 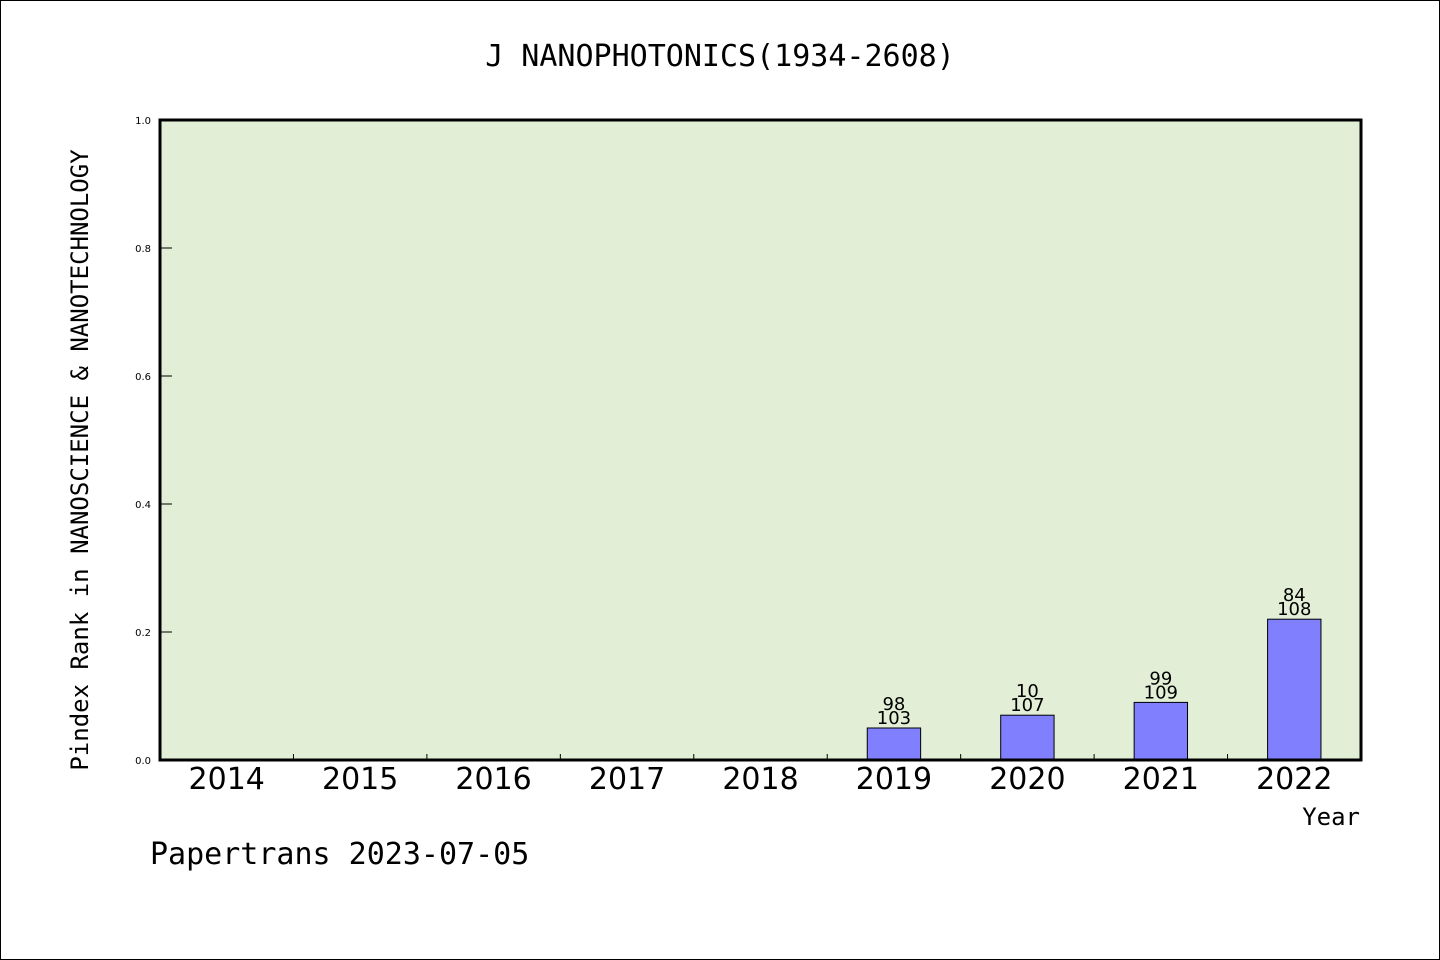 I want to click on x-tick-label: 2020, so click(x=1027, y=779).